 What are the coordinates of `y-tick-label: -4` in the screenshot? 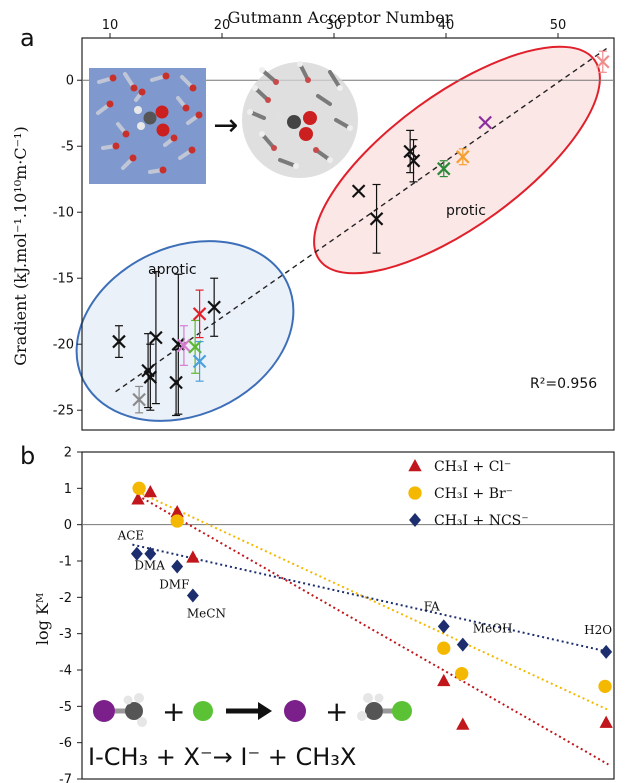 It's located at (65, 671).